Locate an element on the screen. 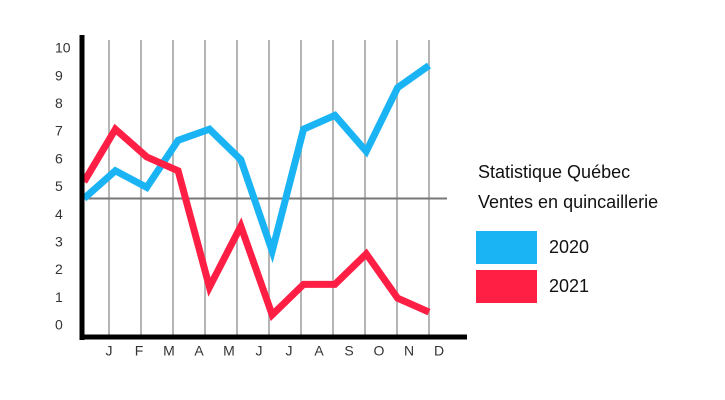  y-tick-label: 8 is located at coordinates (59, 103).